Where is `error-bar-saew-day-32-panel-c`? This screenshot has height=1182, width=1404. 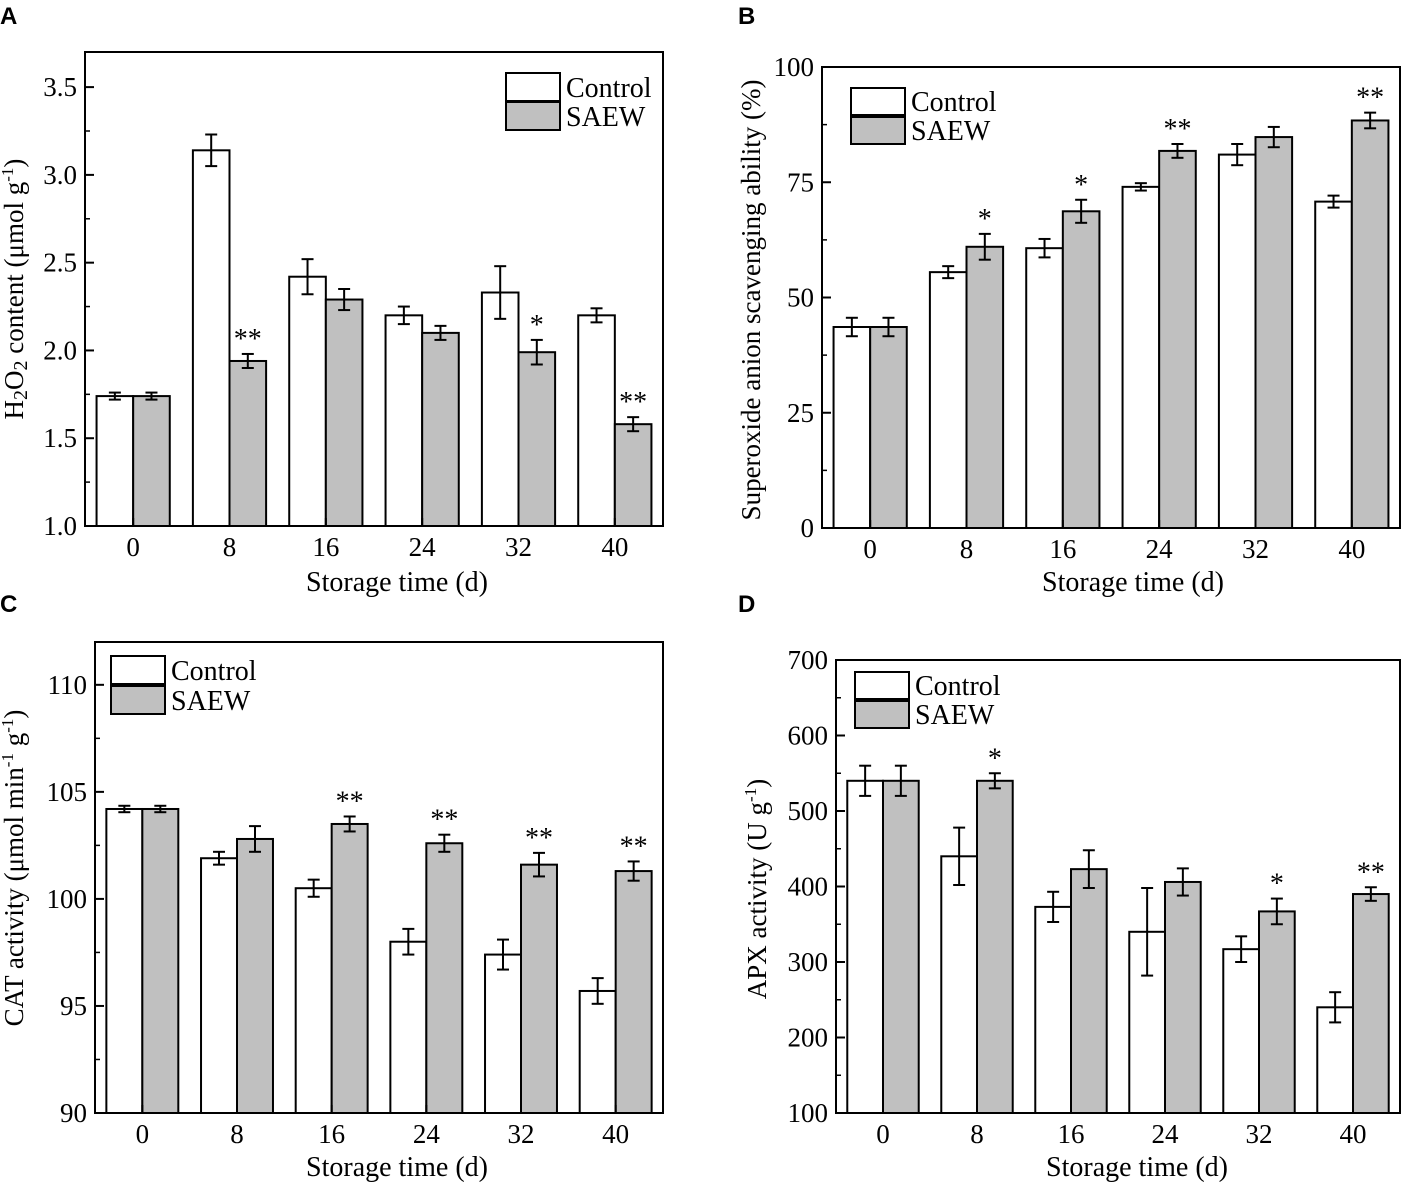 error-bar-saew-day-32-panel-c is located at coordinates (538, 864).